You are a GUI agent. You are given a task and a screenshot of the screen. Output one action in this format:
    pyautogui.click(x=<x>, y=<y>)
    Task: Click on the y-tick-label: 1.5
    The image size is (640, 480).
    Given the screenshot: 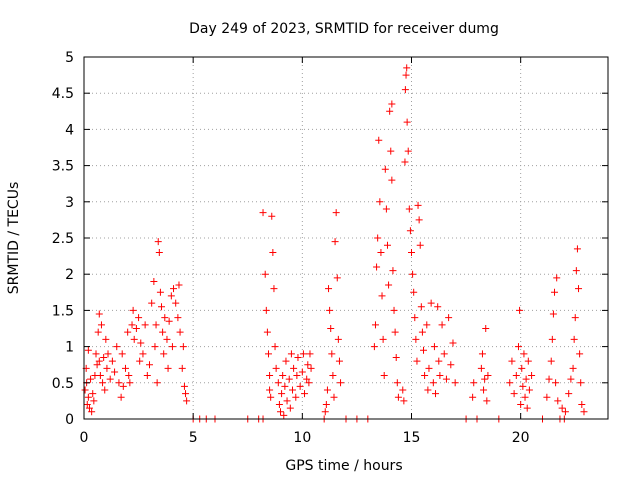 What is the action you would take?
    pyautogui.click(x=63, y=311)
    